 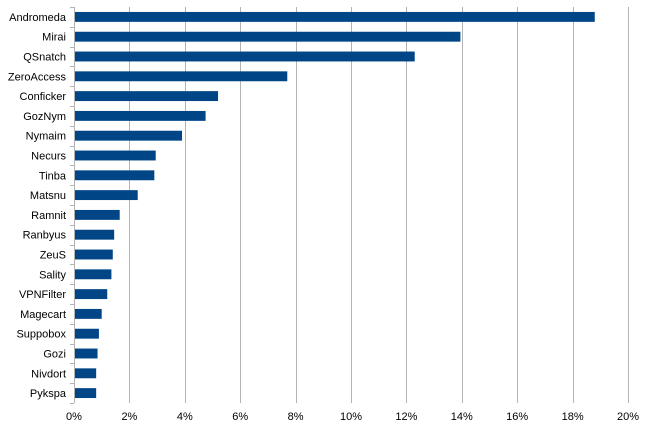 I want to click on bar-mirai, so click(x=268, y=36).